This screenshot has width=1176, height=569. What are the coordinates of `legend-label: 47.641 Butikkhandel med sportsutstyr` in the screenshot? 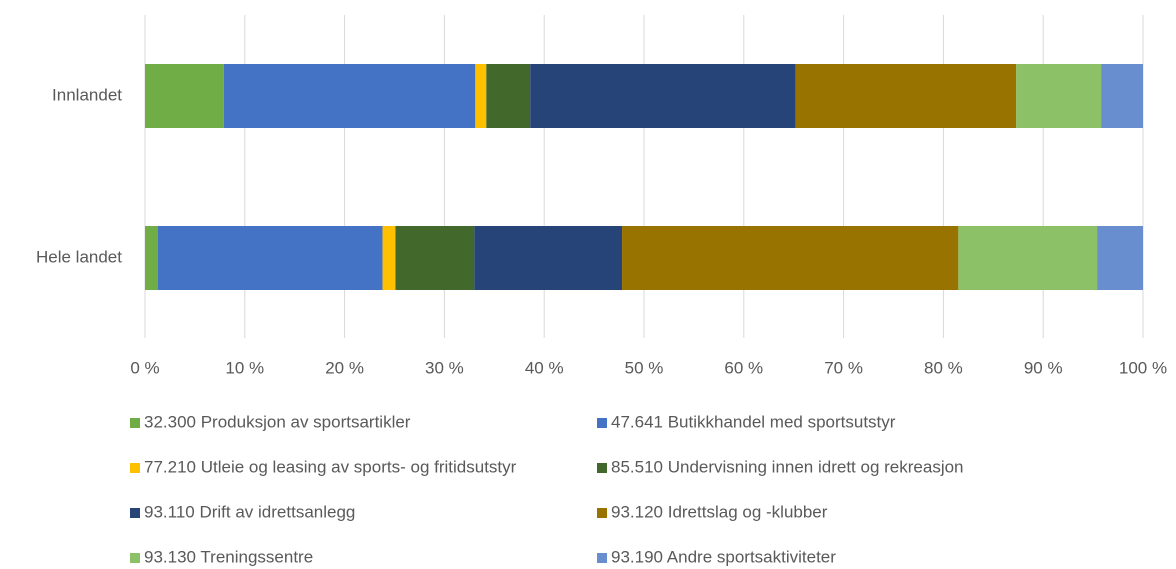 It's located at (753, 421).